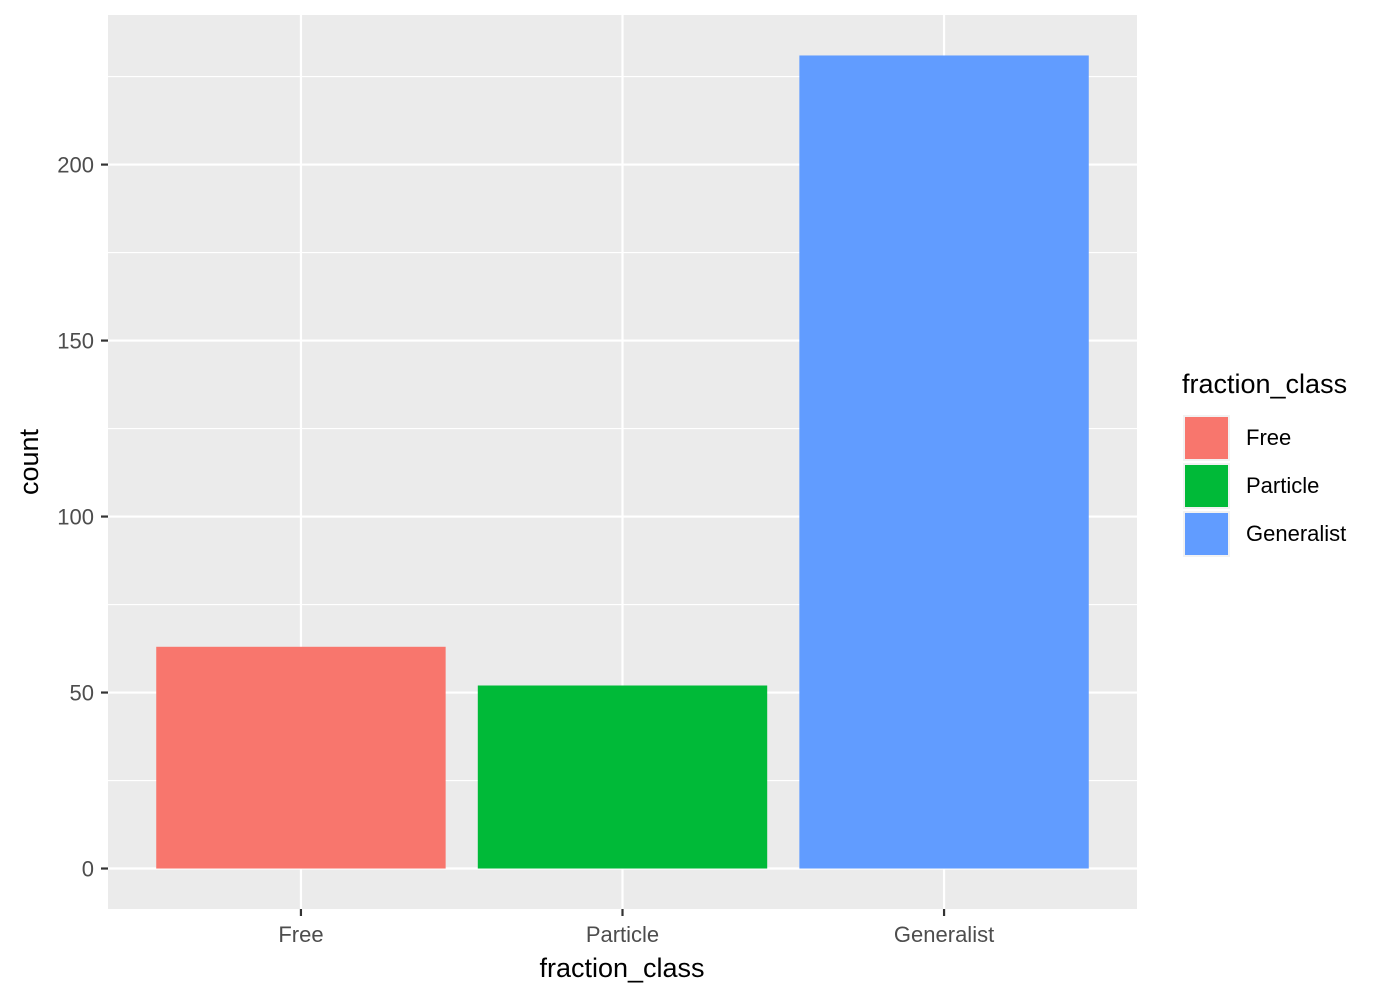  I want to click on y-axis-title: count, so click(29, 461).